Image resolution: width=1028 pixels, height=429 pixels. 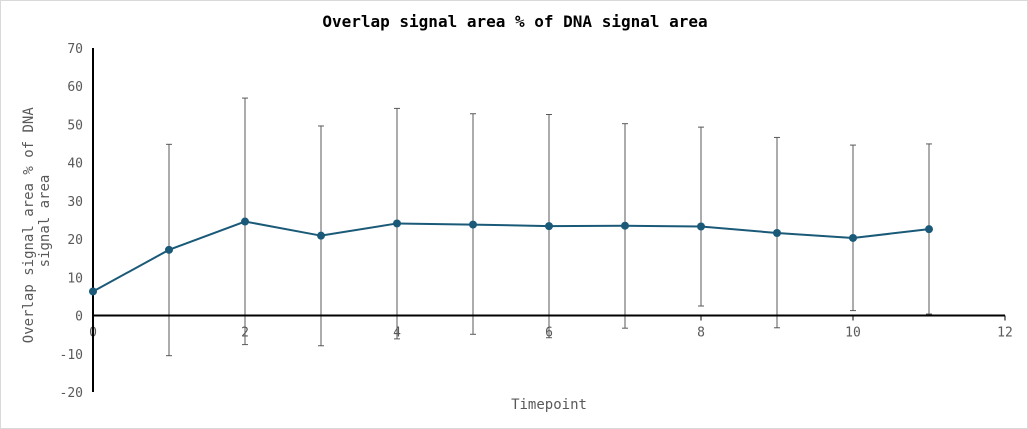 I want to click on y-tick-label: 10, so click(x=75, y=278).